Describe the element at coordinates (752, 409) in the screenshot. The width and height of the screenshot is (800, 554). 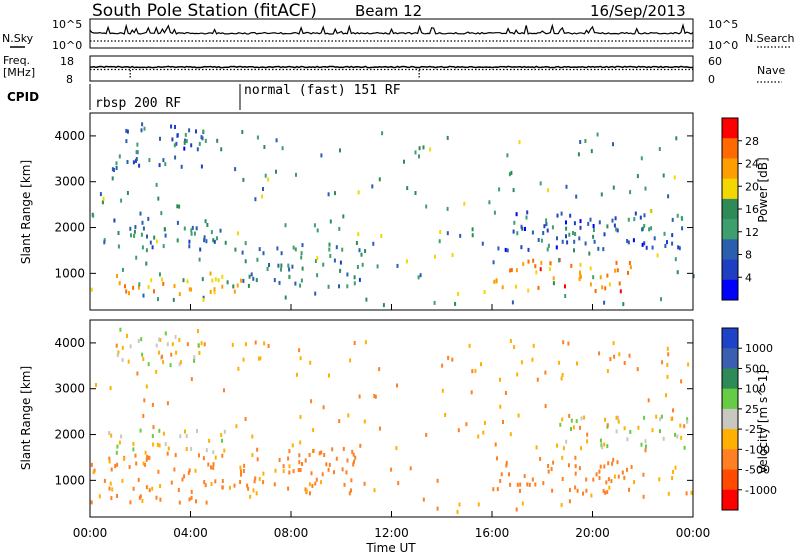
I see `colorbar-tick-label: 25` at that location.